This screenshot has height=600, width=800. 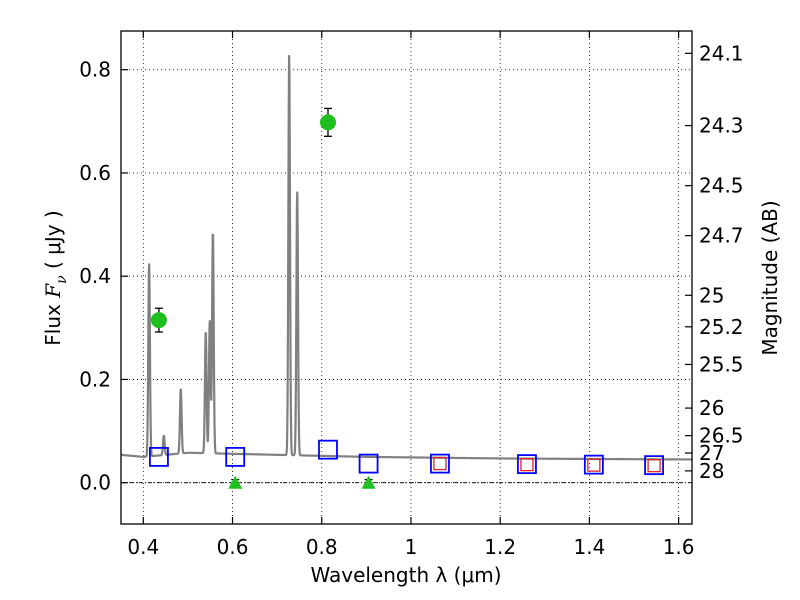 What do you see at coordinates (95, 70) in the screenshot?
I see `y-tick-label: 0.8` at bounding box center [95, 70].